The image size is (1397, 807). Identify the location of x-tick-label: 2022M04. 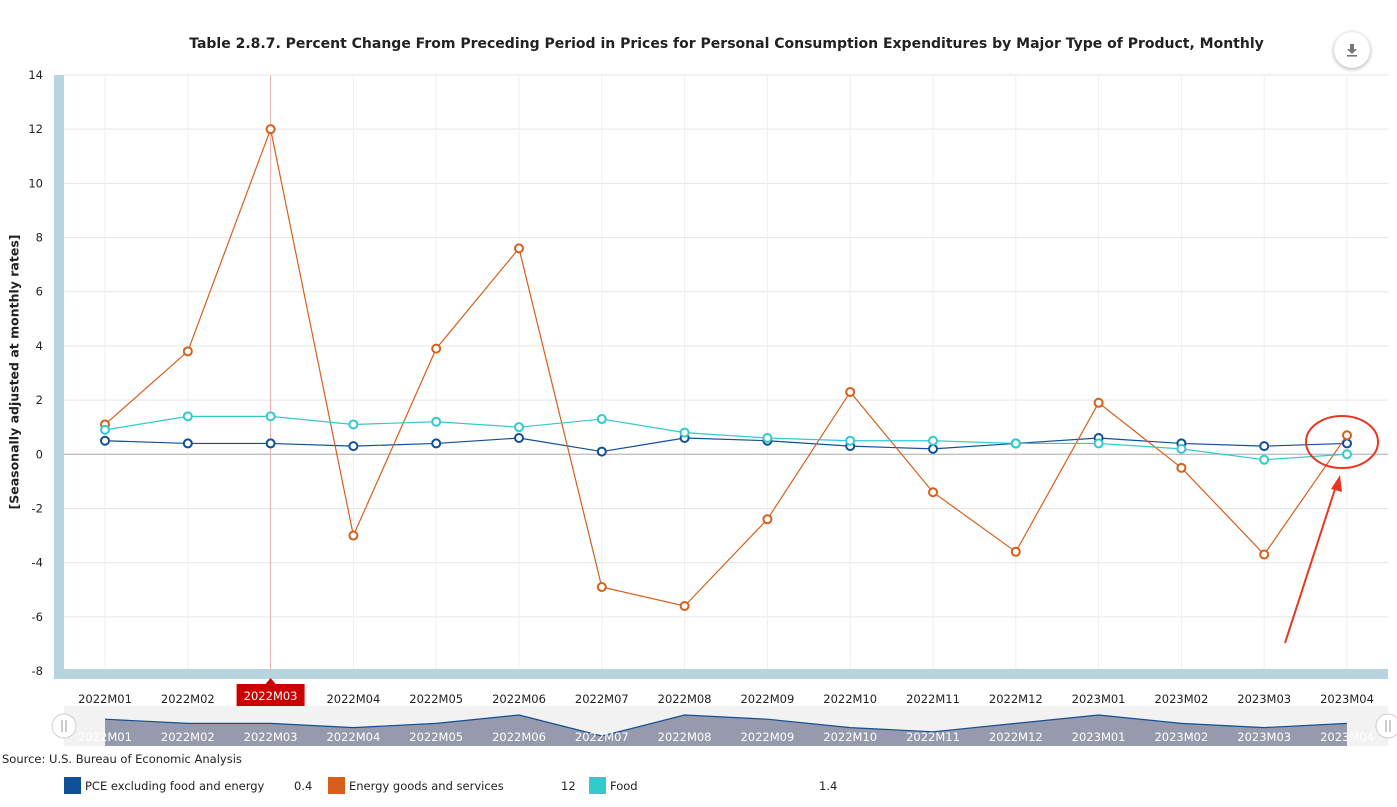
(353, 699).